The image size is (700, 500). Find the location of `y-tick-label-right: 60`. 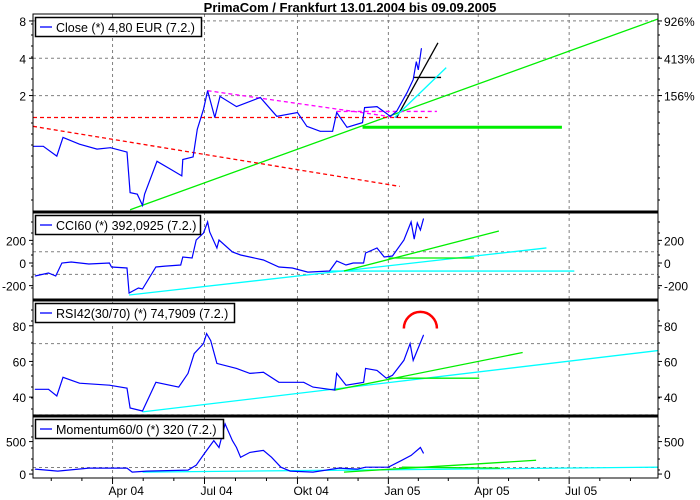

y-tick-label-right: 60 is located at coordinates (671, 362).